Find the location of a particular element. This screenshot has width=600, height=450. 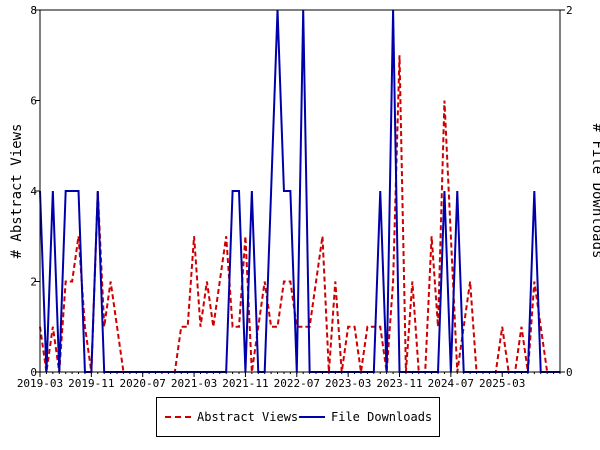

legend-swatch-file-downloads is located at coordinates (312, 417).